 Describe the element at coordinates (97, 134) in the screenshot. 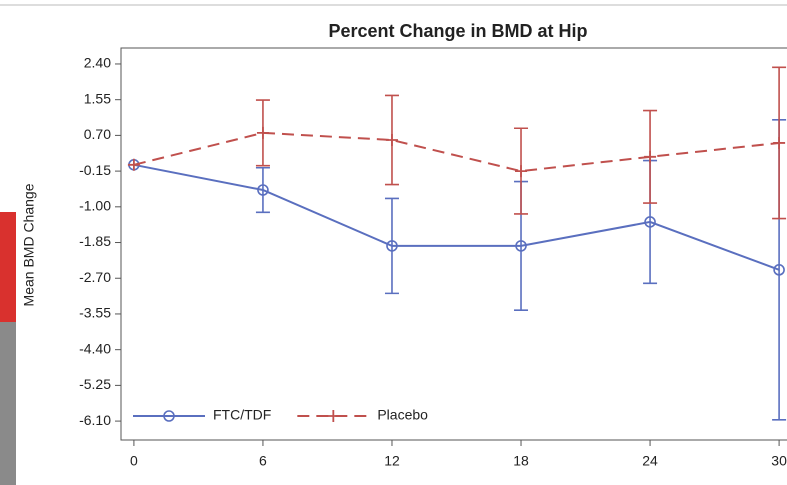

I see `y-tick-label: 0.70` at that location.